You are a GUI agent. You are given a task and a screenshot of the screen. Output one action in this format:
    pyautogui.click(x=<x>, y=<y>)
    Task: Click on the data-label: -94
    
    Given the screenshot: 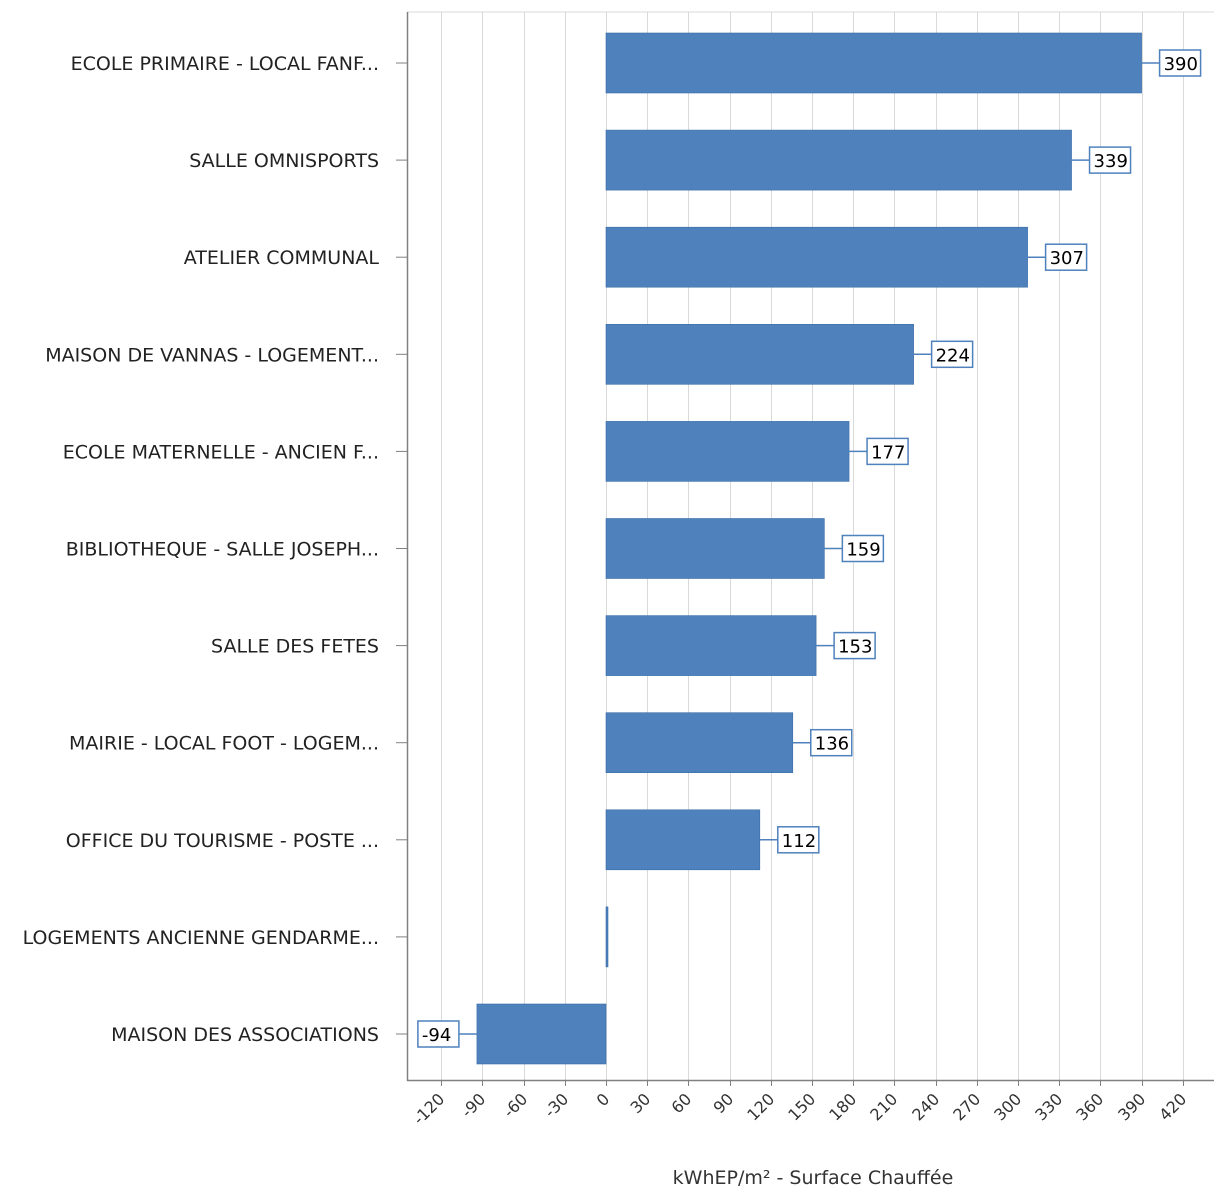 What is the action you would take?
    pyautogui.click(x=436, y=1035)
    